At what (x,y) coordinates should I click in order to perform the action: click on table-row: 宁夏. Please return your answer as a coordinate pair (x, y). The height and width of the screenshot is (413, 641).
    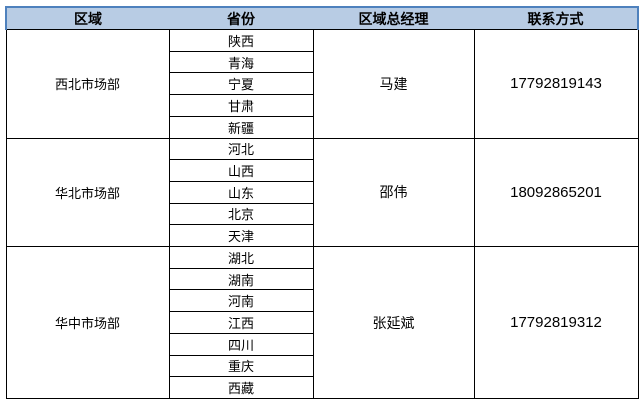
    Looking at the image, I should click on (322, 84).